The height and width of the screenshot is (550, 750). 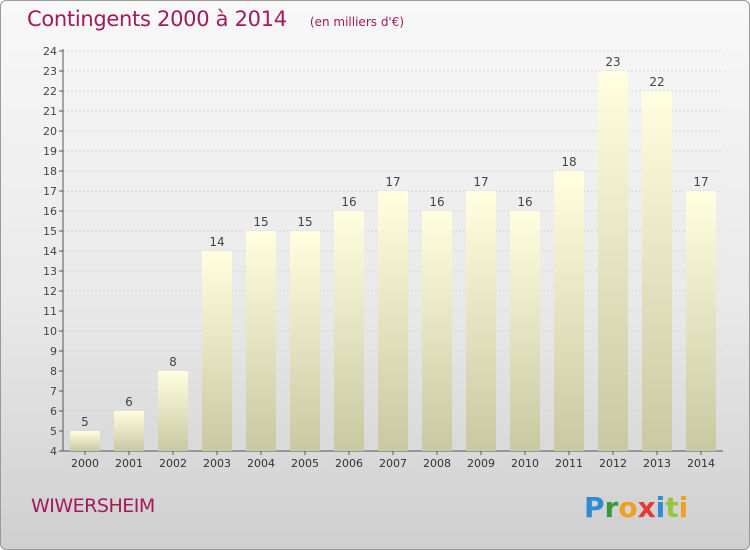 What do you see at coordinates (569, 463) in the screenshot?
I see `x-tick-label: 2011` at bounding box center [569, 463].